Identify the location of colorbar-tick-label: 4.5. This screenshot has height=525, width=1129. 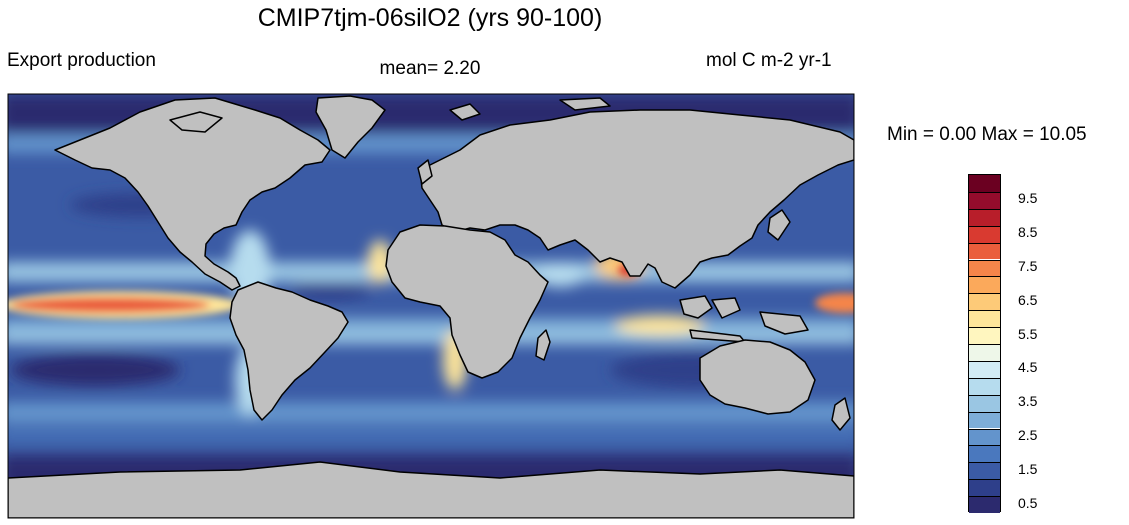
(1028, 367).